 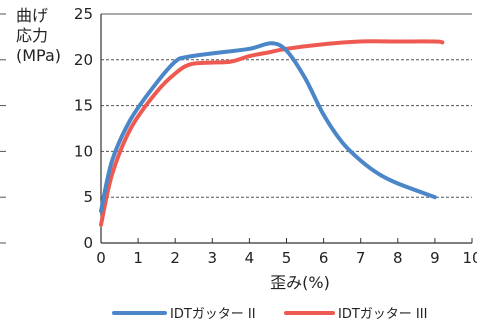 I want to click on y-axis-label-line-1: 曲げ, so click(x=32, y=15).